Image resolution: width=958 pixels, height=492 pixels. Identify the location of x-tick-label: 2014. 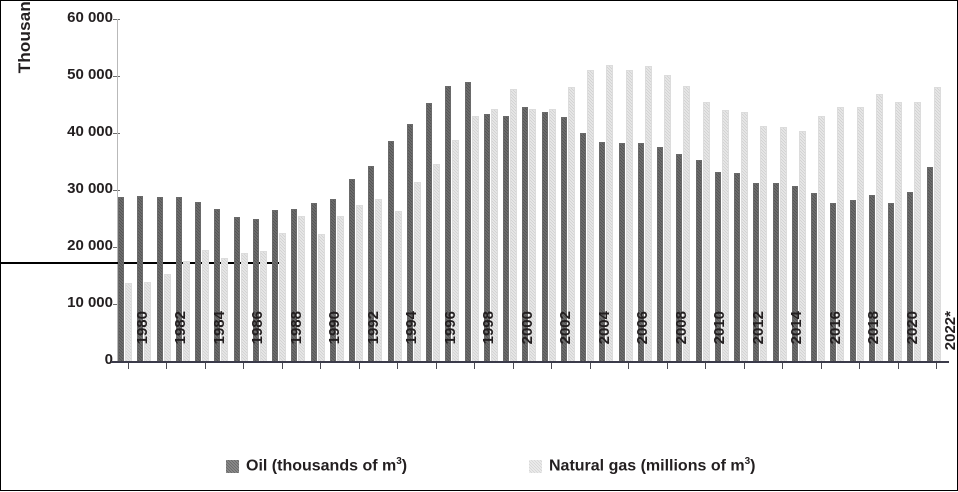
(797, 328).